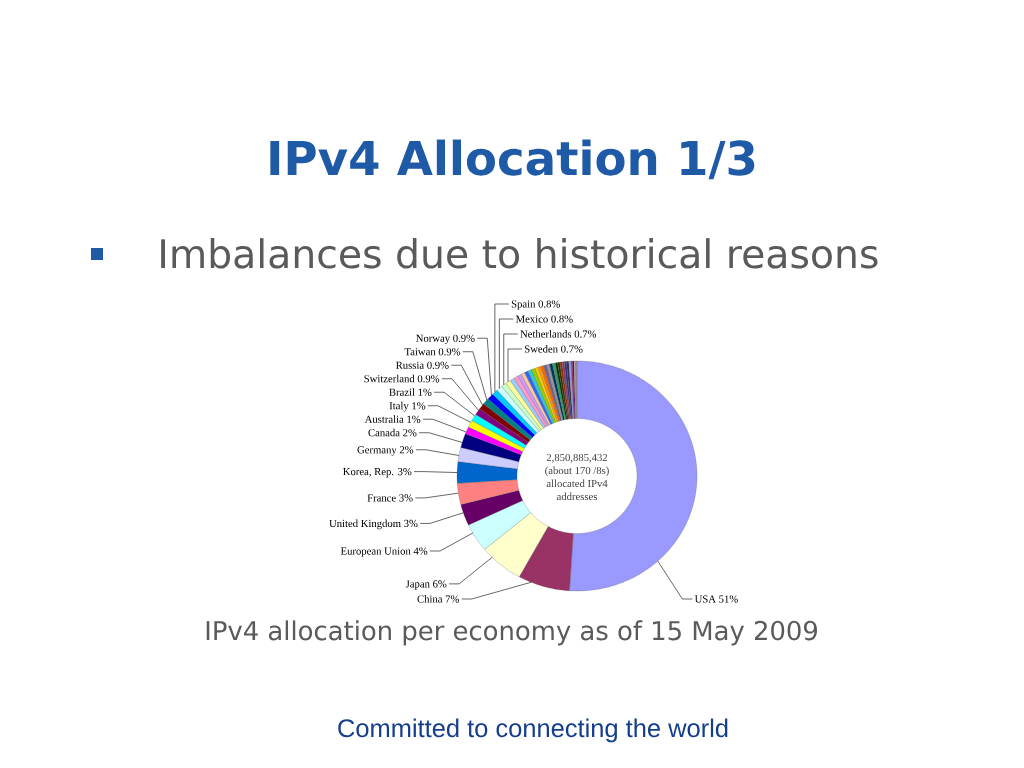  What do you see at coordinates (519, 253) in the screenshot?
I see `chart-subtitle: Imbalances due to historical reasons` at bounding box center [519, 253].